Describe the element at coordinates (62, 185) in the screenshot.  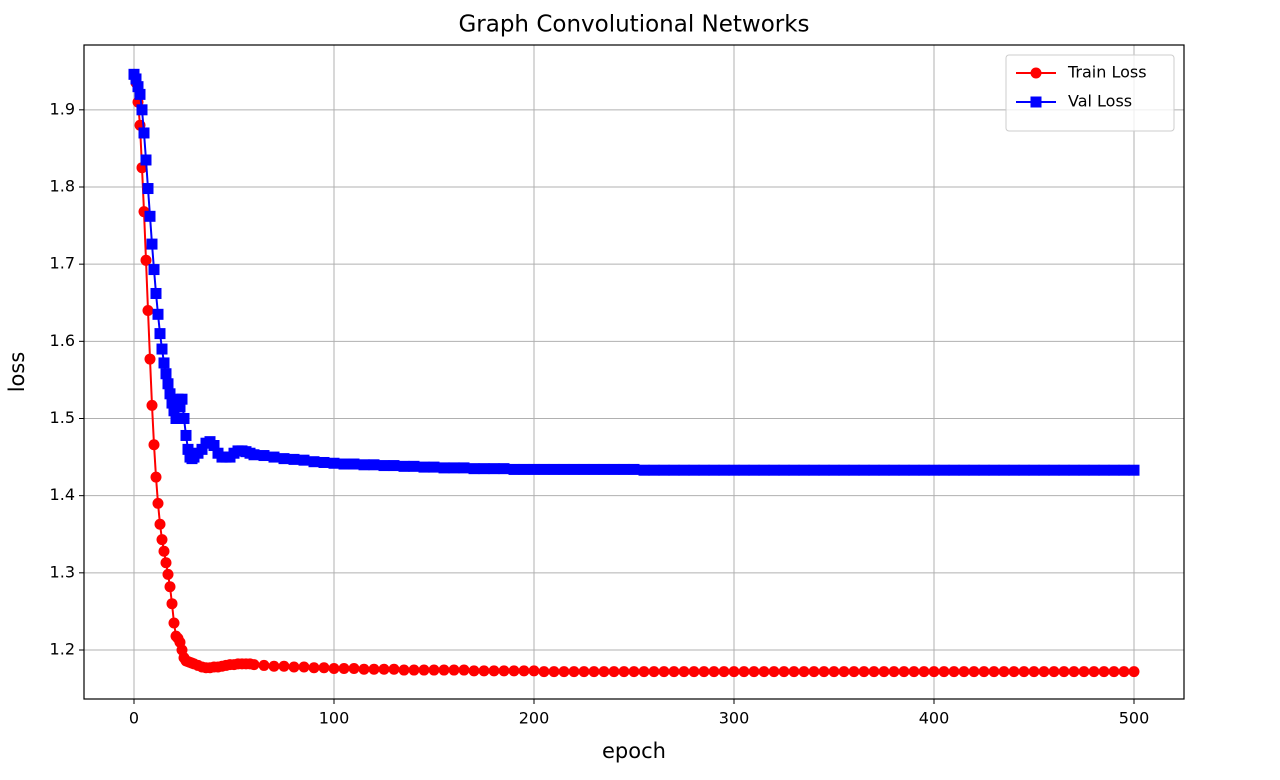
I see `y-tick-label: 1.8` at that location.